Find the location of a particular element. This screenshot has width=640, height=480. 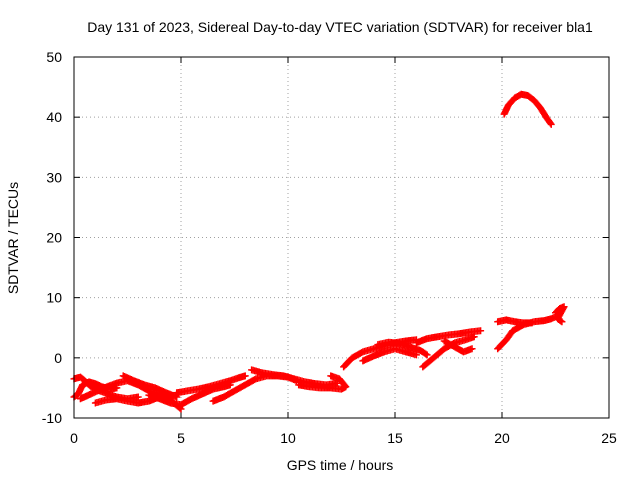

y-tick-label: 20 is located at coordinates (54, 238).